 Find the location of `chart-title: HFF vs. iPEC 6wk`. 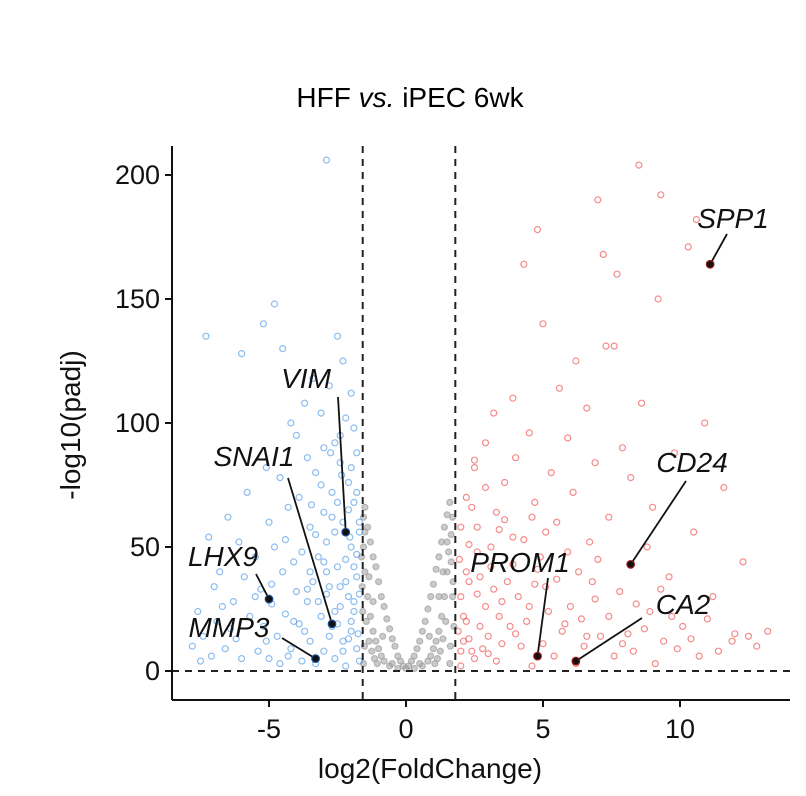

chart-title: HFF vs. iPEC 6wk is located at coordinates (410, 97).